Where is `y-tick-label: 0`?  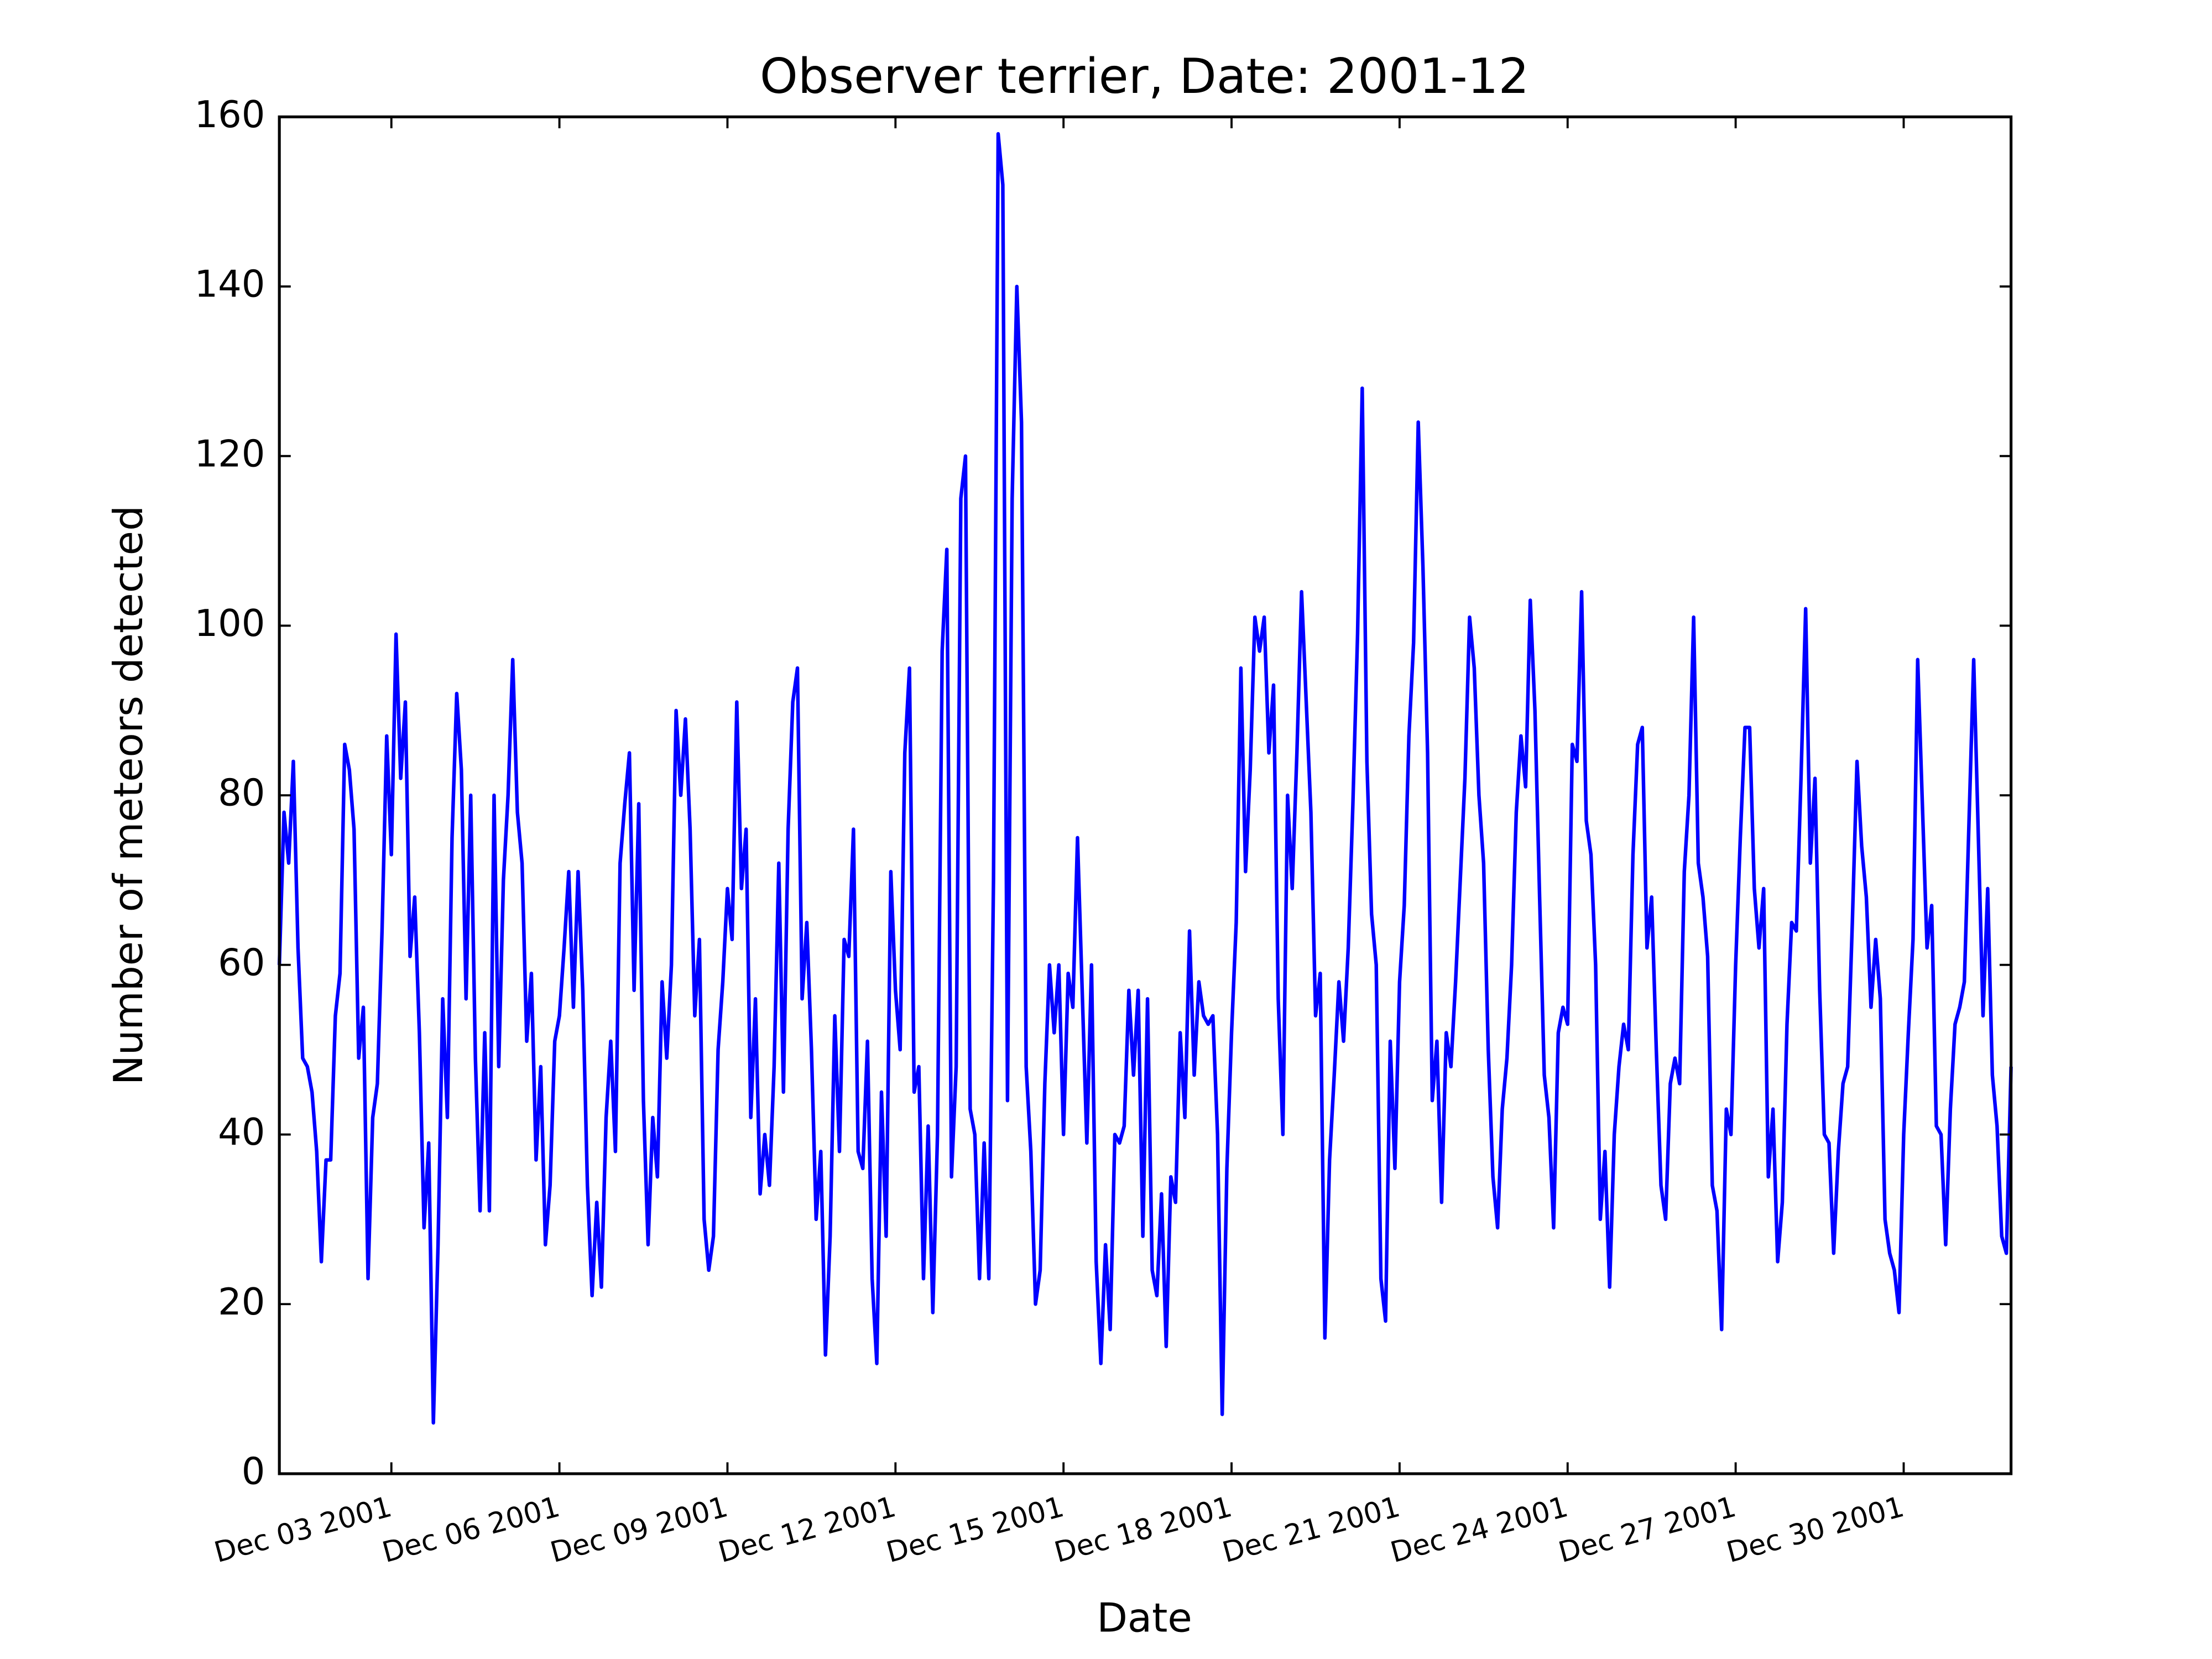
y-tick-label: 0 is located at coordinates (254, 1471).